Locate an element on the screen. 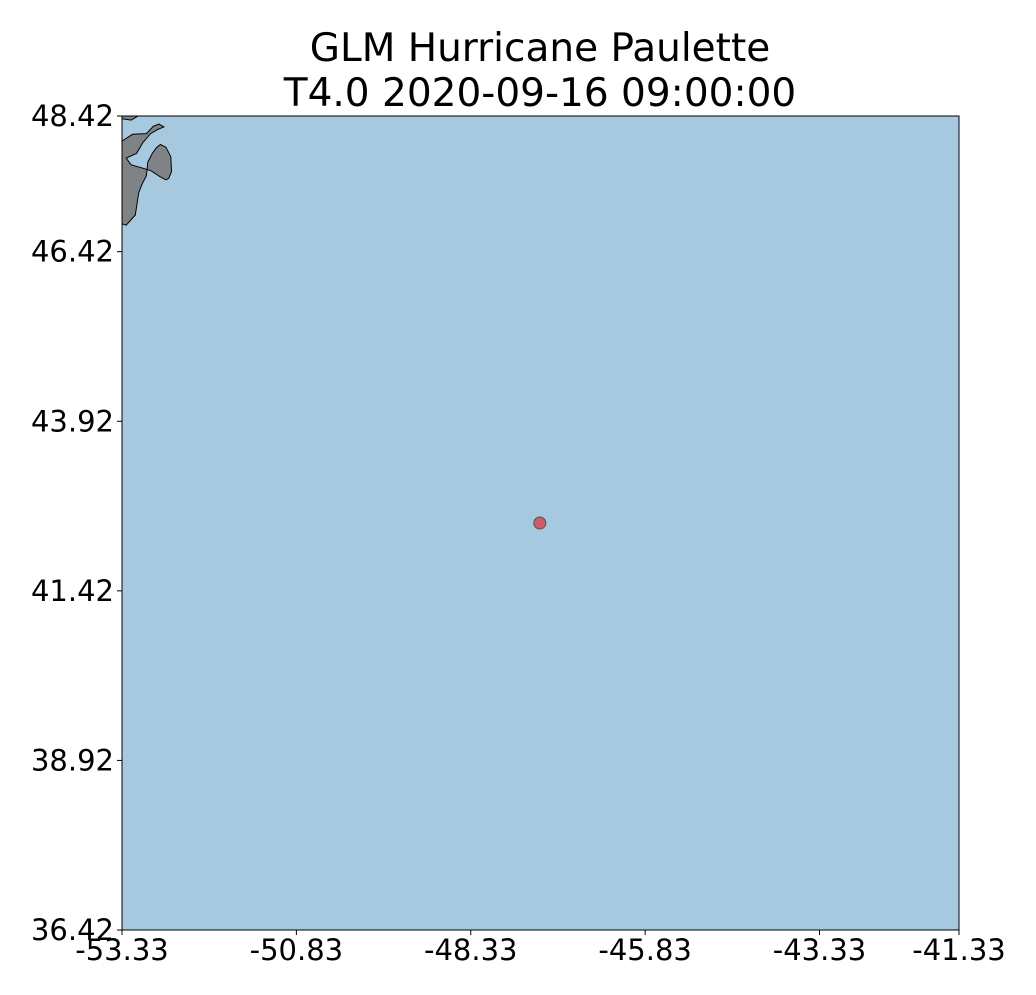  x-tick-label-5: -41.33 is located at coordinates (959, 950).